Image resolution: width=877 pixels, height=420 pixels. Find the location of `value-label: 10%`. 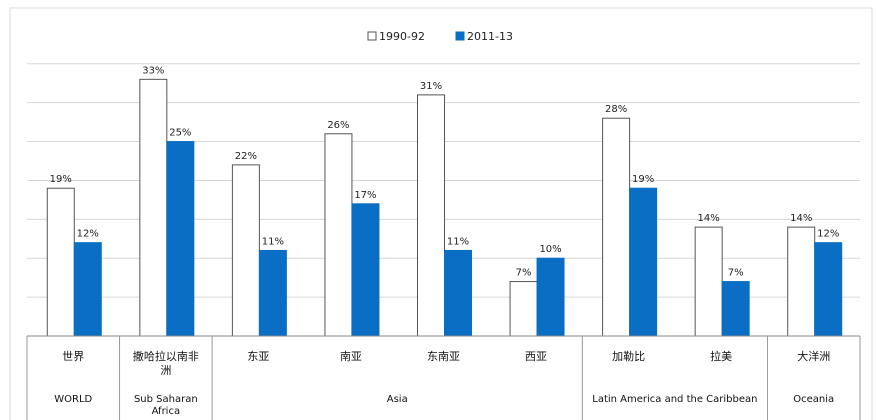

value-label: 10% is located at coordinates (550, 249).